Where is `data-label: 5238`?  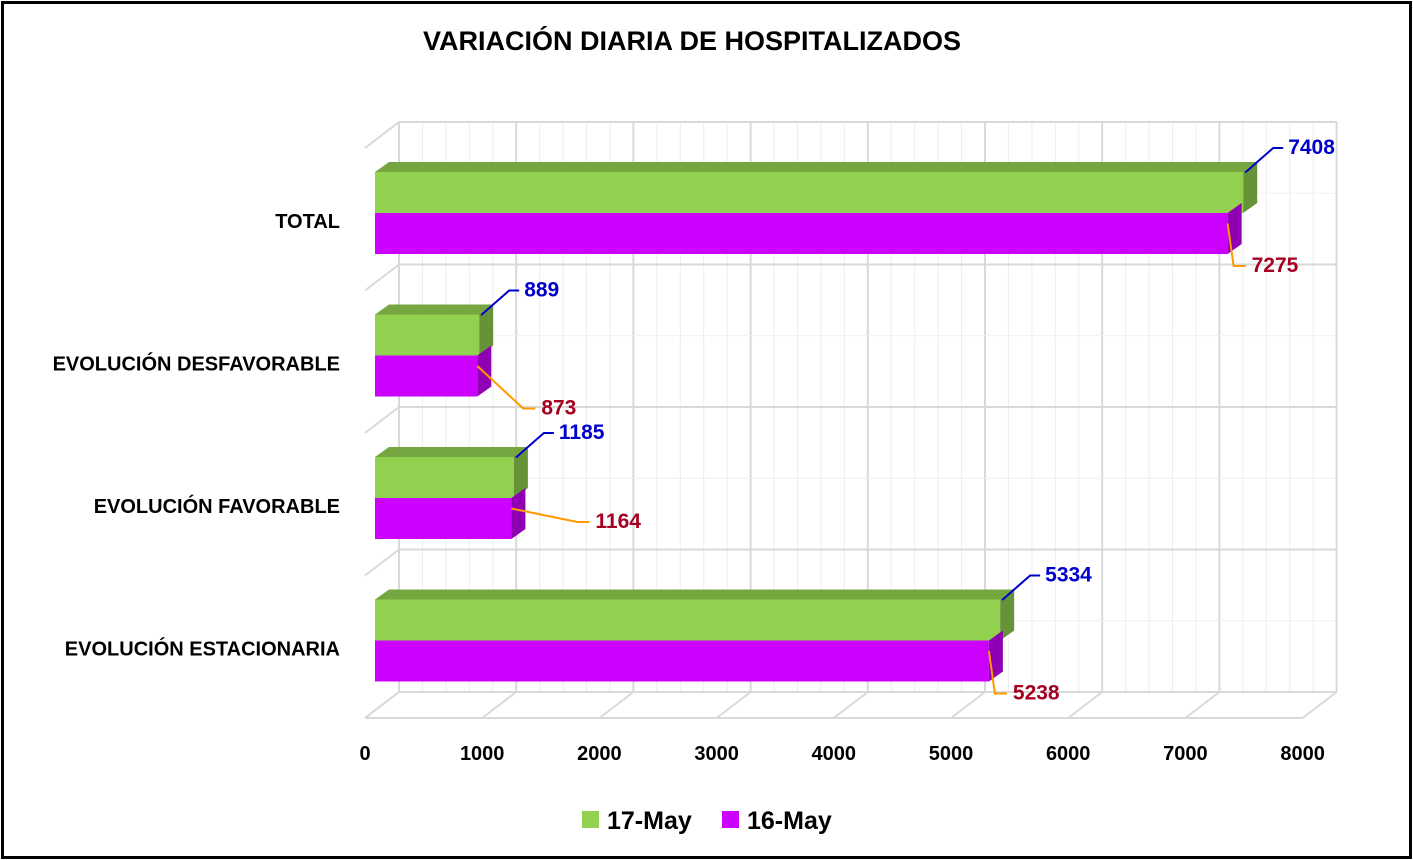
data-label: 5238 is located at coordinates (1036, 693).